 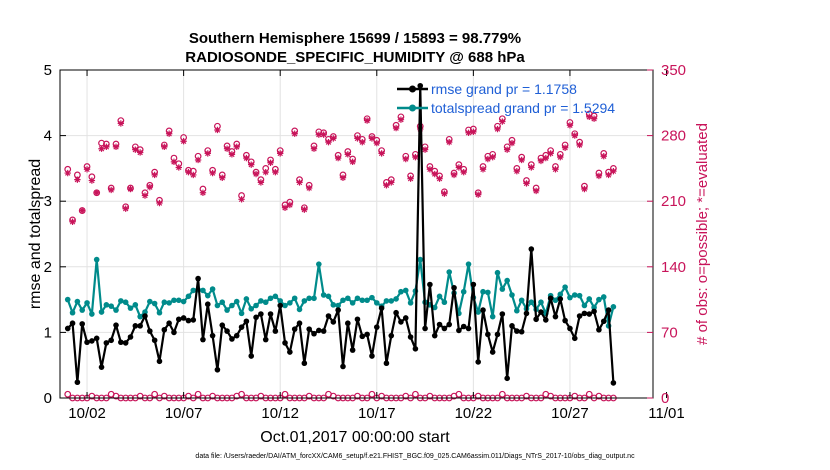 I want to click on y2-tick-label: 210, so click(x=673, y=201).